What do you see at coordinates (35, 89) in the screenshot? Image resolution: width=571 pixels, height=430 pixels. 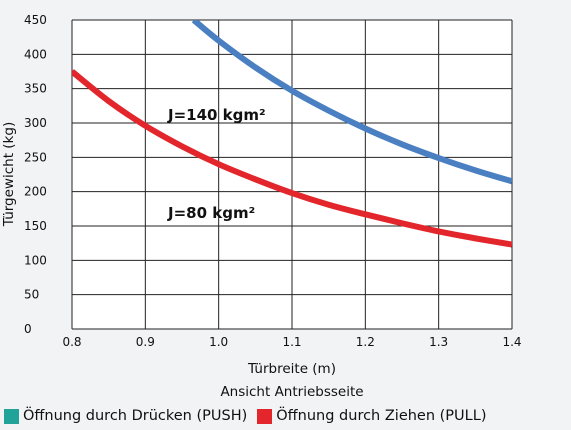 I see `y-tick-label-7: 350` at bounding box center [35, 89].